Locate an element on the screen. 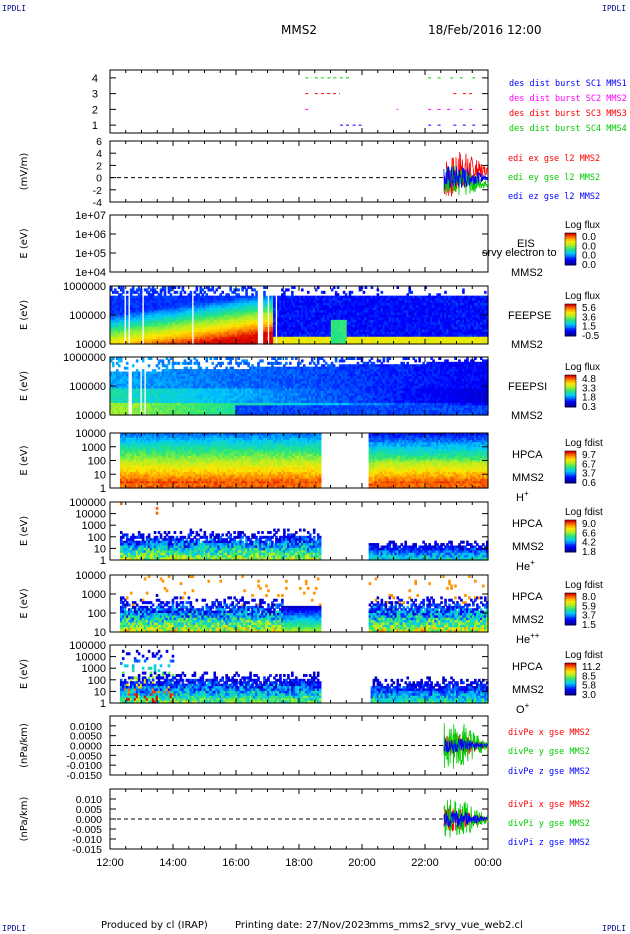  panel-feepse-colorbar-title: Log flux is located at coordinates (582, 296).